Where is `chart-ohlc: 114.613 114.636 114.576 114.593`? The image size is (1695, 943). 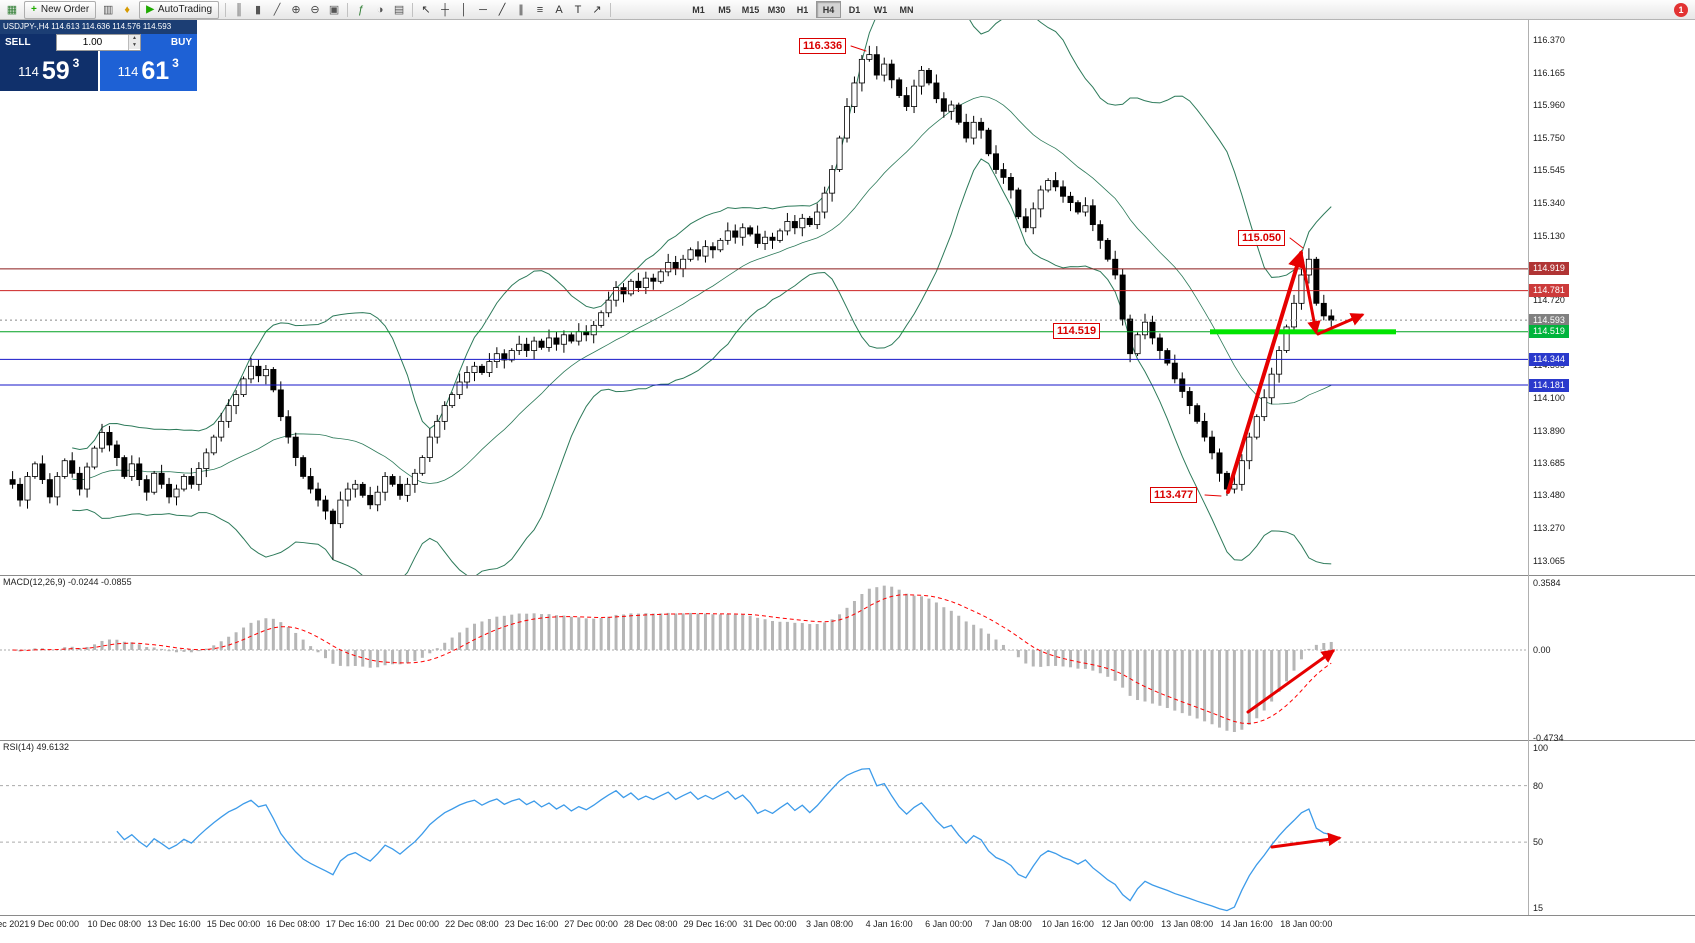 chart-ohlc: 114.613 114.636 114.576 114.593 is located at coordinates (111, 26).